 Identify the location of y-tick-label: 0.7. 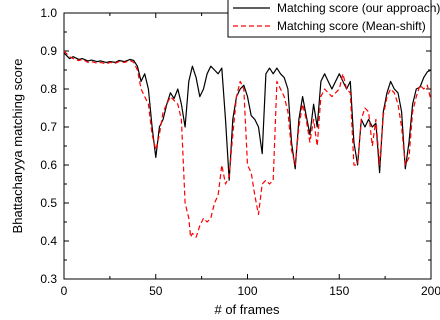
(48, 127).